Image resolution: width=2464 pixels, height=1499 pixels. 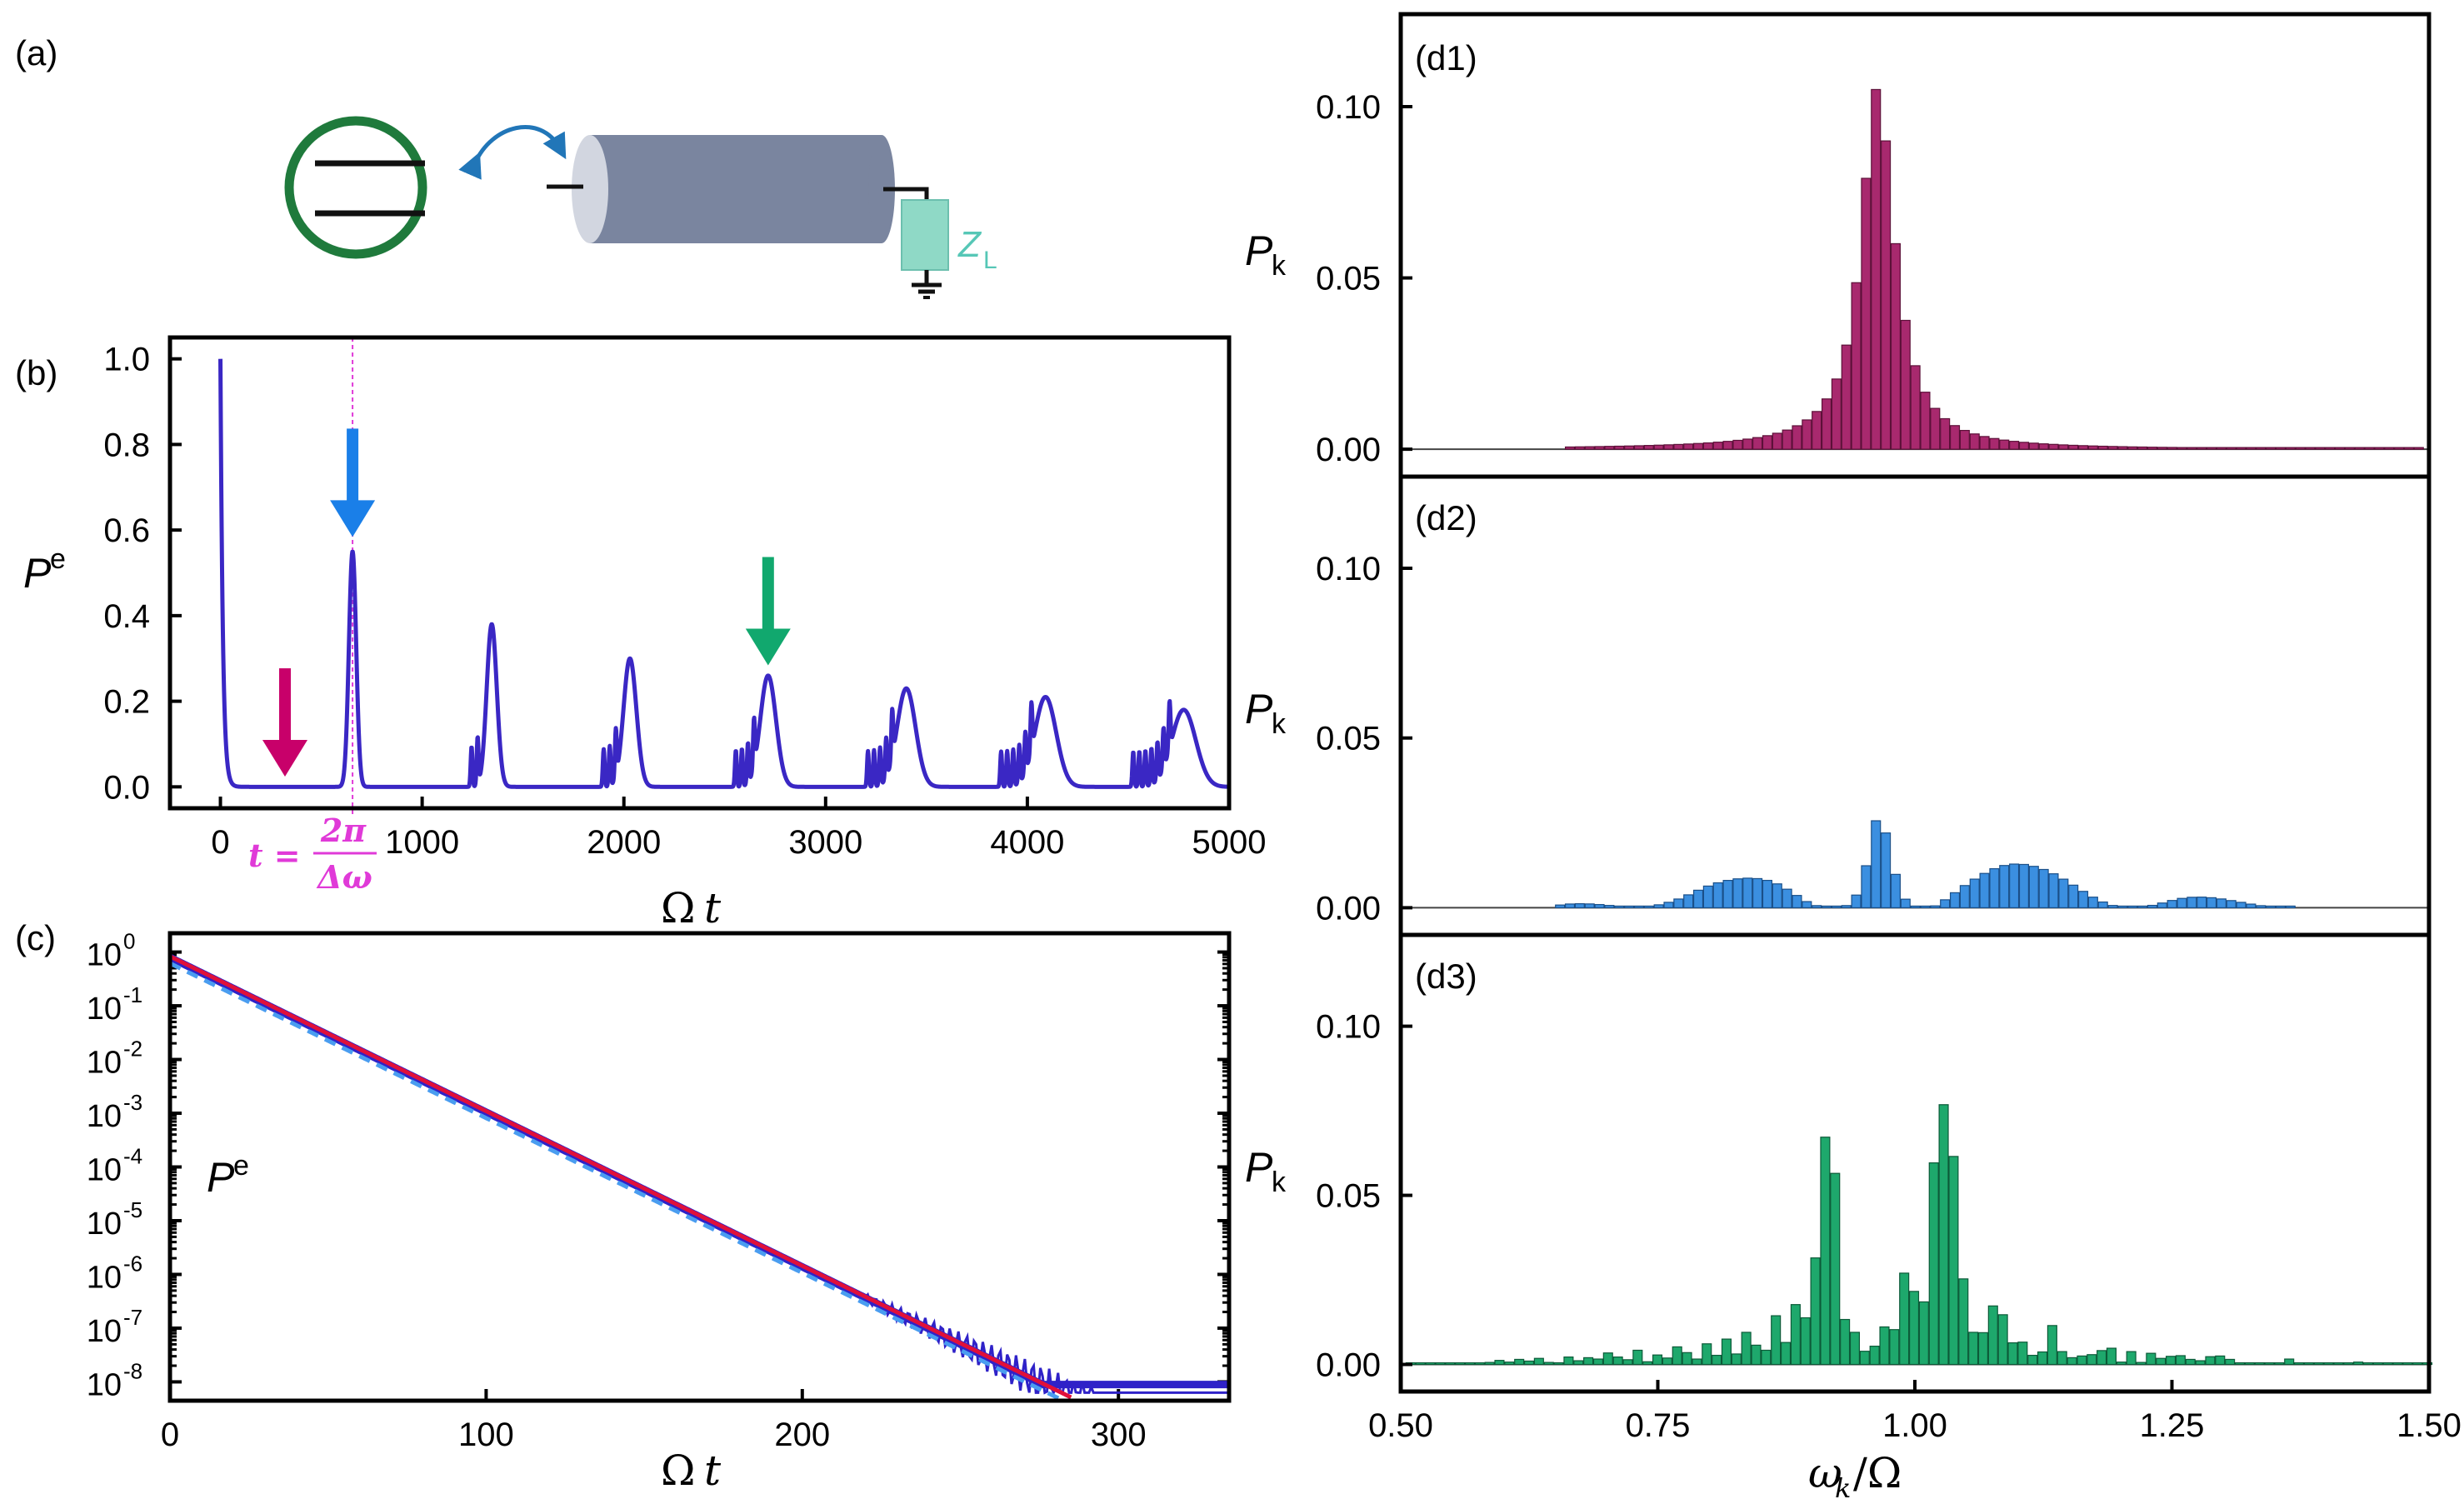 What do you see at coordinates (1825, 1473) in the screenshot?
I see `panel-d-xlabel-main: ω` at bounding box center [1825, 1473].